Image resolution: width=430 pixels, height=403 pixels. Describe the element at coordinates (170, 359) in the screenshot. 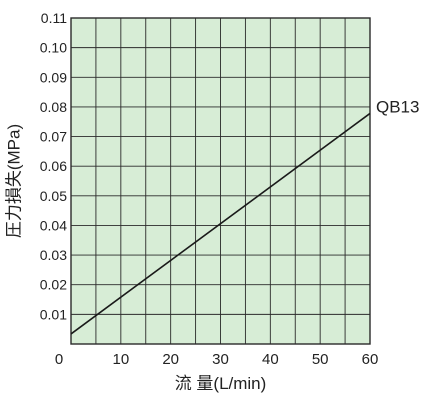

I see `x-tick-label: 20` at that location.